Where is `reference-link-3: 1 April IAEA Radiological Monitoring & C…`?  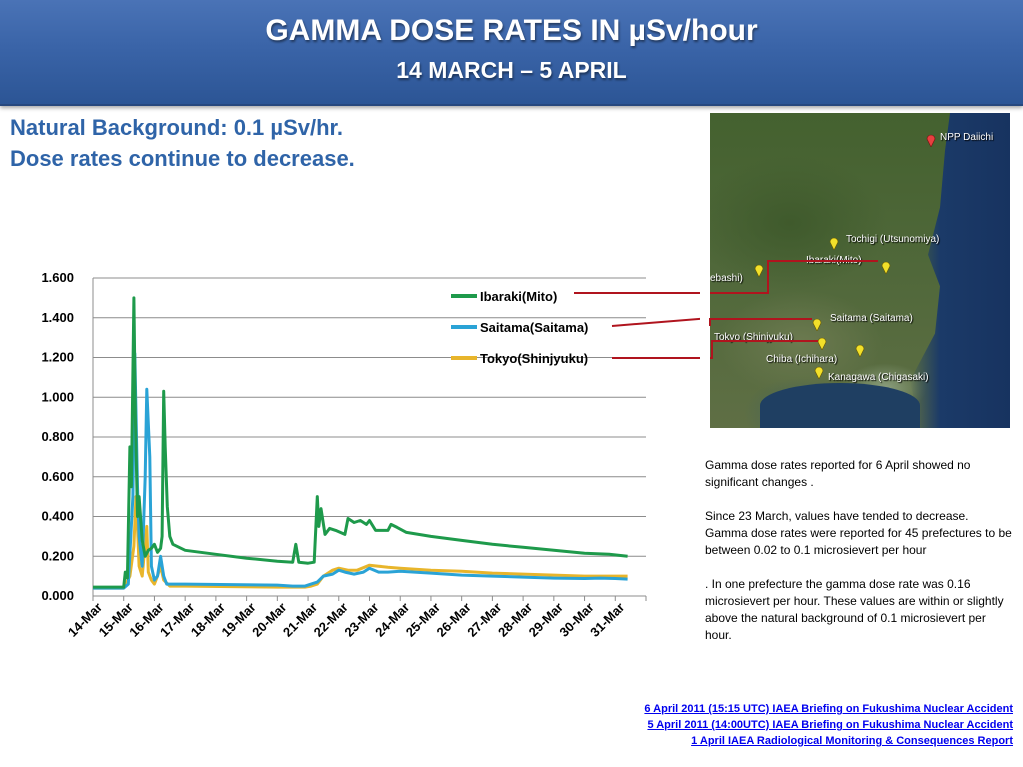 reference-link-3: 1 April IAEA Radiological Monitoring & C… is located at coordinates (852, 741).